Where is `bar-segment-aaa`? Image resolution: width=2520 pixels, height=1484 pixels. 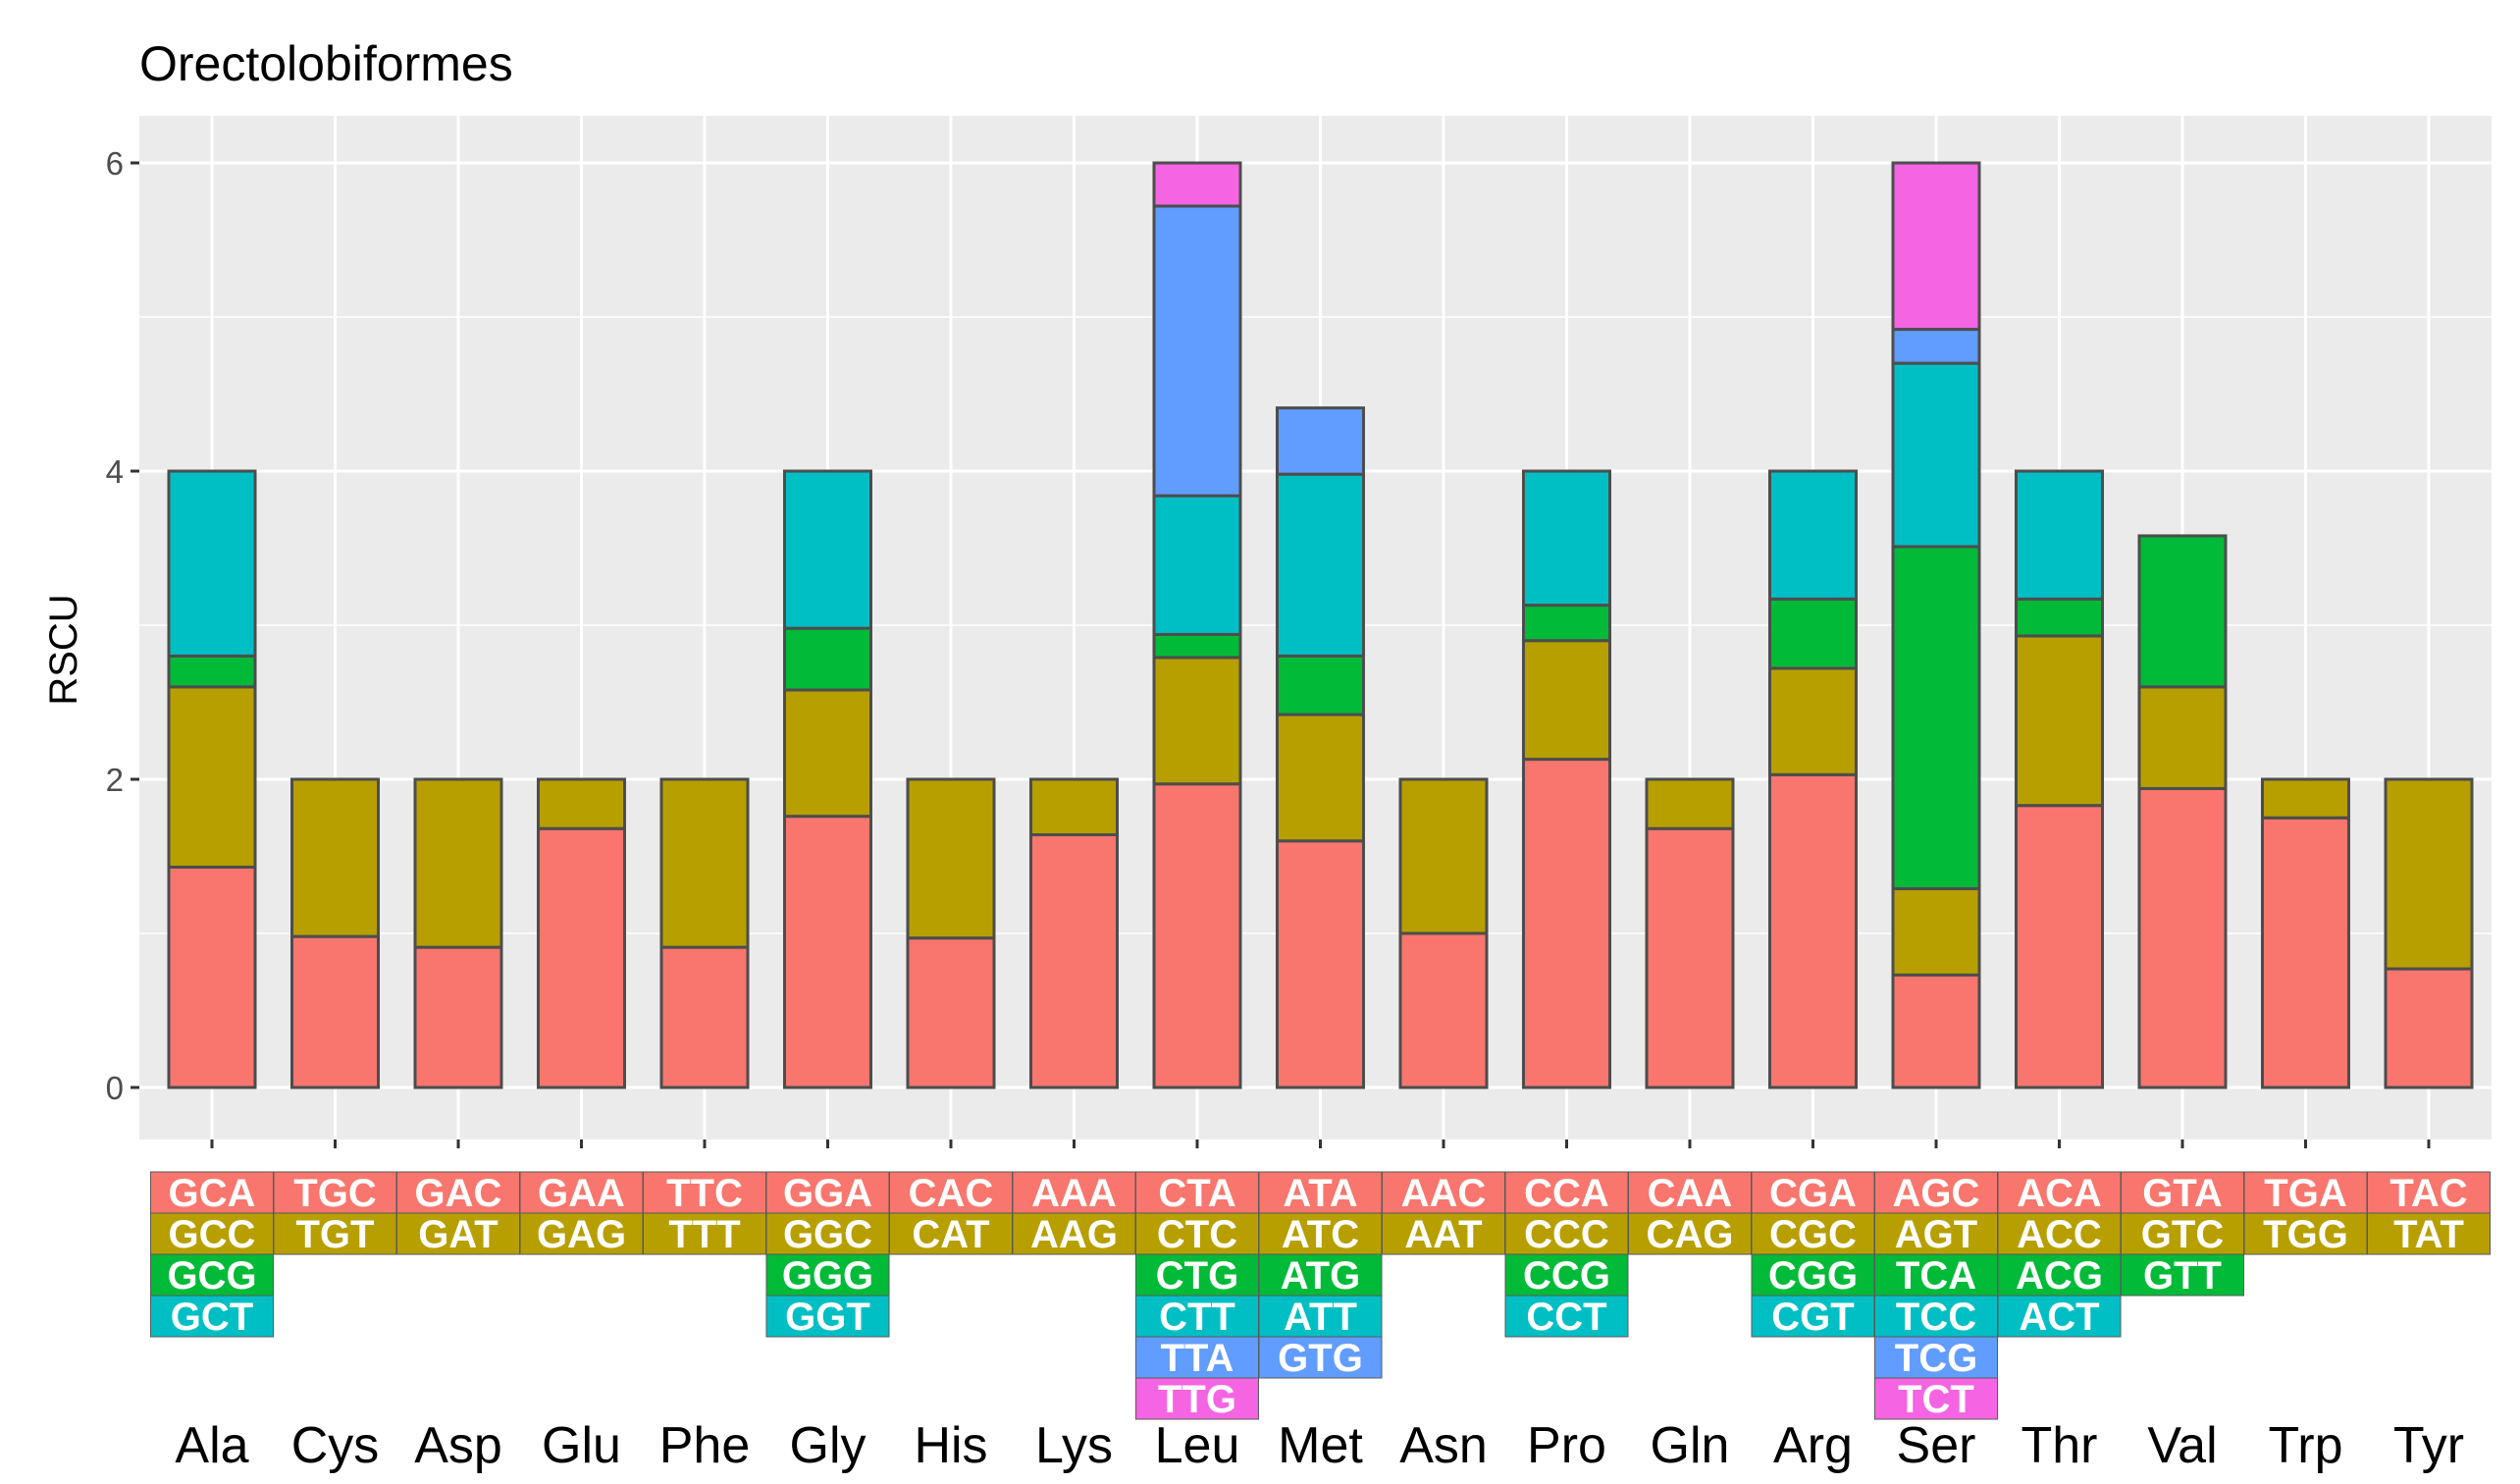 bar-segment-aaa is located at coordinates (1074, 961).